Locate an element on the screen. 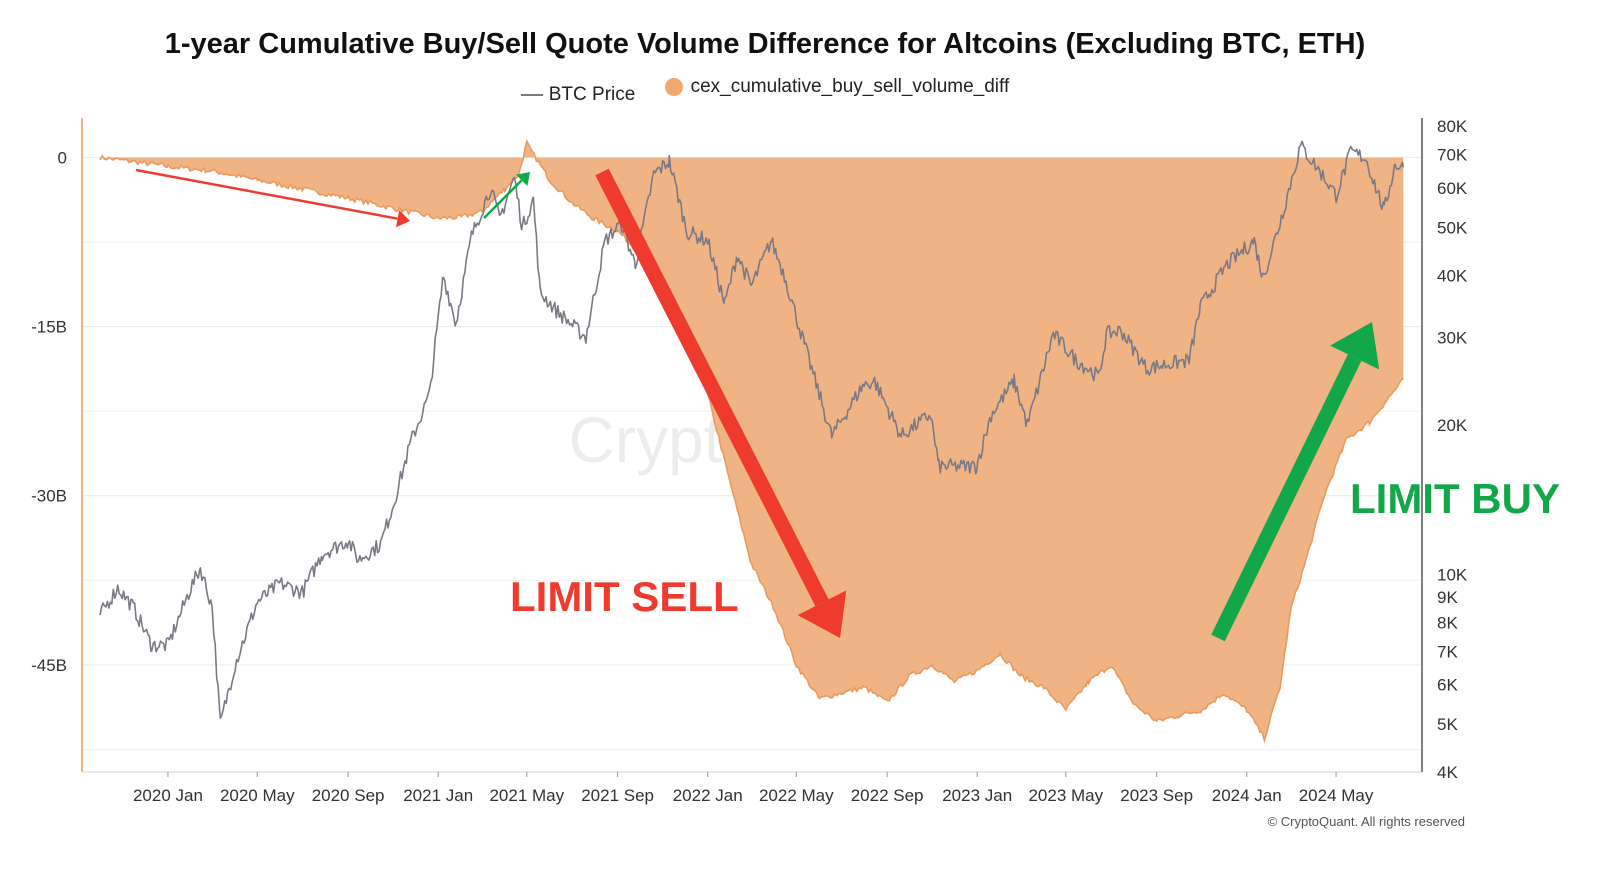 The image size is (1600, 886). x-tick-label: 2022 Jan is located at coordinates (708, 795).